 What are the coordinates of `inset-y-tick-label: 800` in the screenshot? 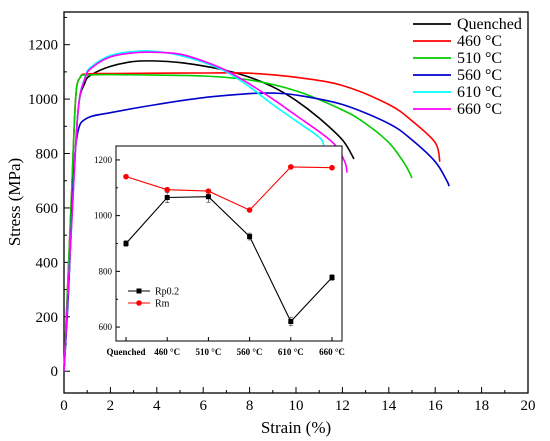 It's located at (106, 271).